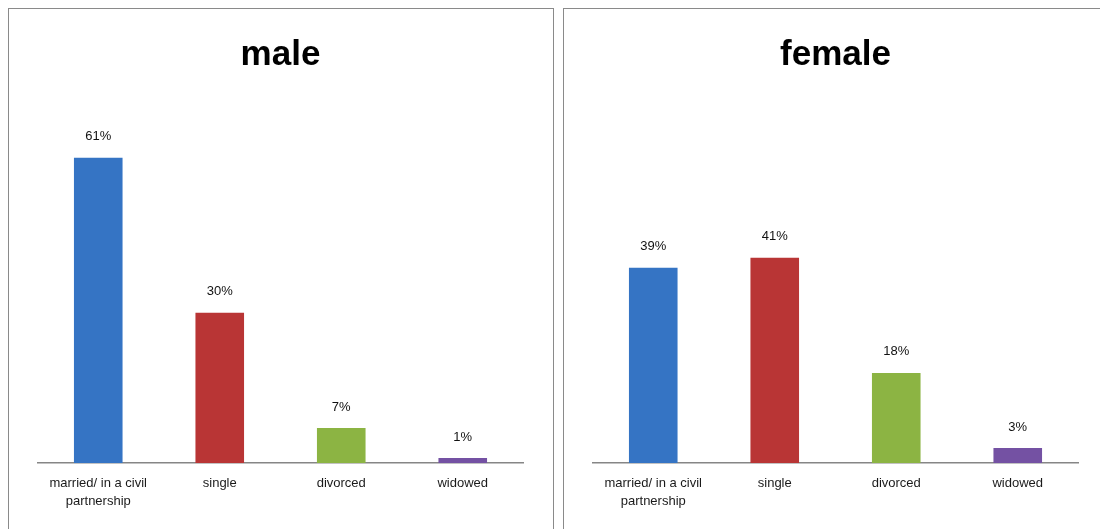  What do you see at coordinates (896, 351) in the screenshot?
I see `data-label: 18%` at bounding box center [896, 351].